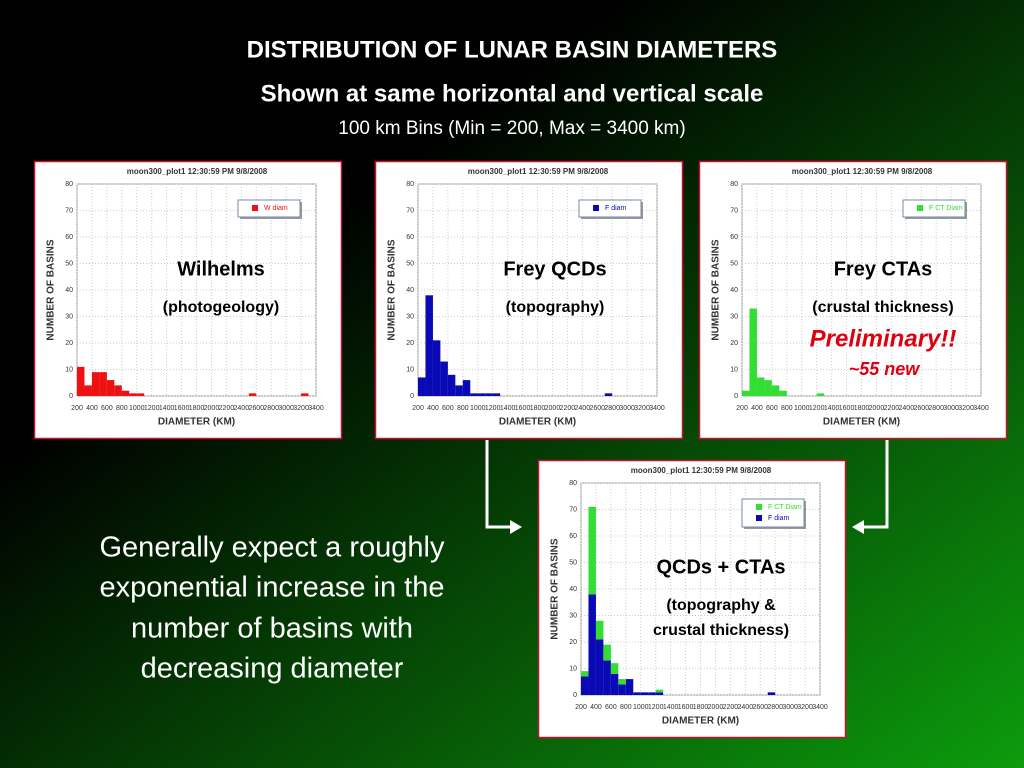 This screenshot has height=768, width=1024. What do you see at coordinates (720, 567) in the screenshot?
I see `annotation: QCDs + CTAs` at bounding box center [720, 567].